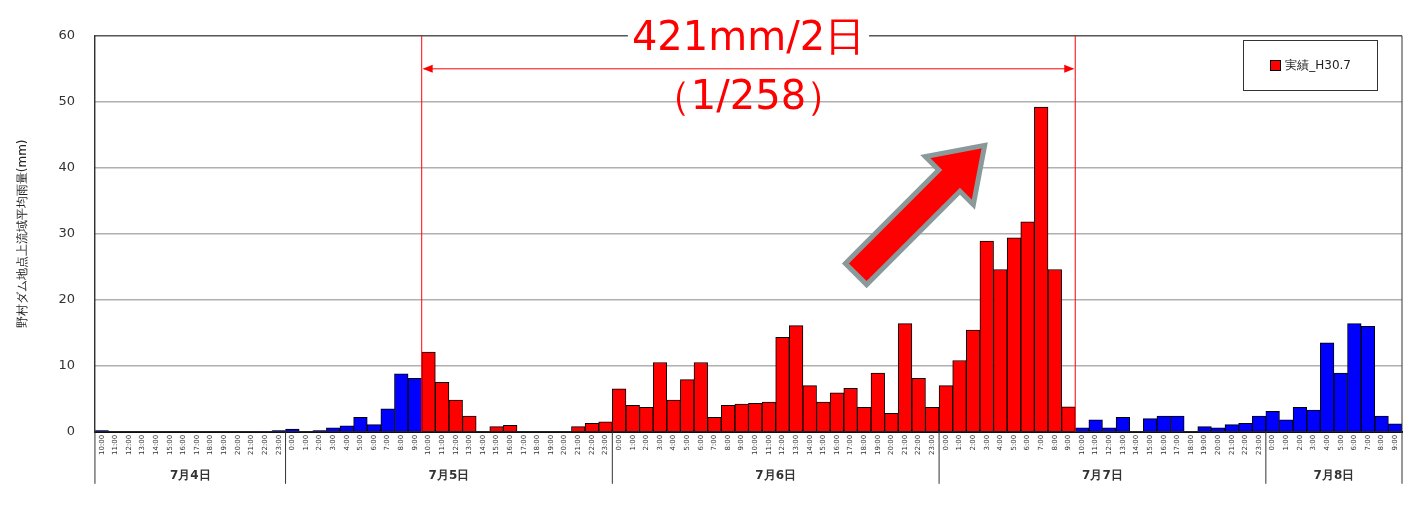  I want to click on text: 7月7日, so click(1102, 474).